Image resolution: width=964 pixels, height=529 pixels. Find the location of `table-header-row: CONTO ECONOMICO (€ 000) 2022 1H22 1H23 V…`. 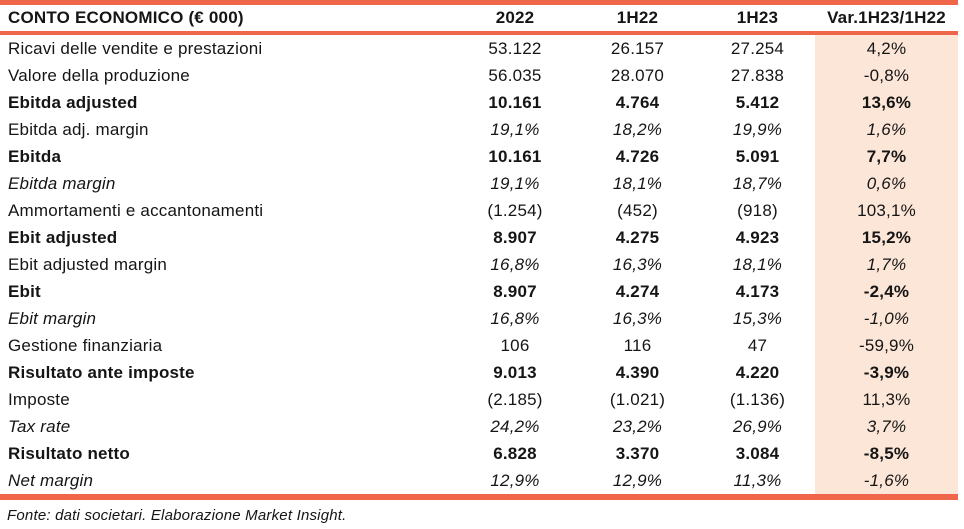

table-header-row: CONTO ECONOMICO (€ 000) 2022 1H22 1H23 V… is located at coordinates (479, 18).